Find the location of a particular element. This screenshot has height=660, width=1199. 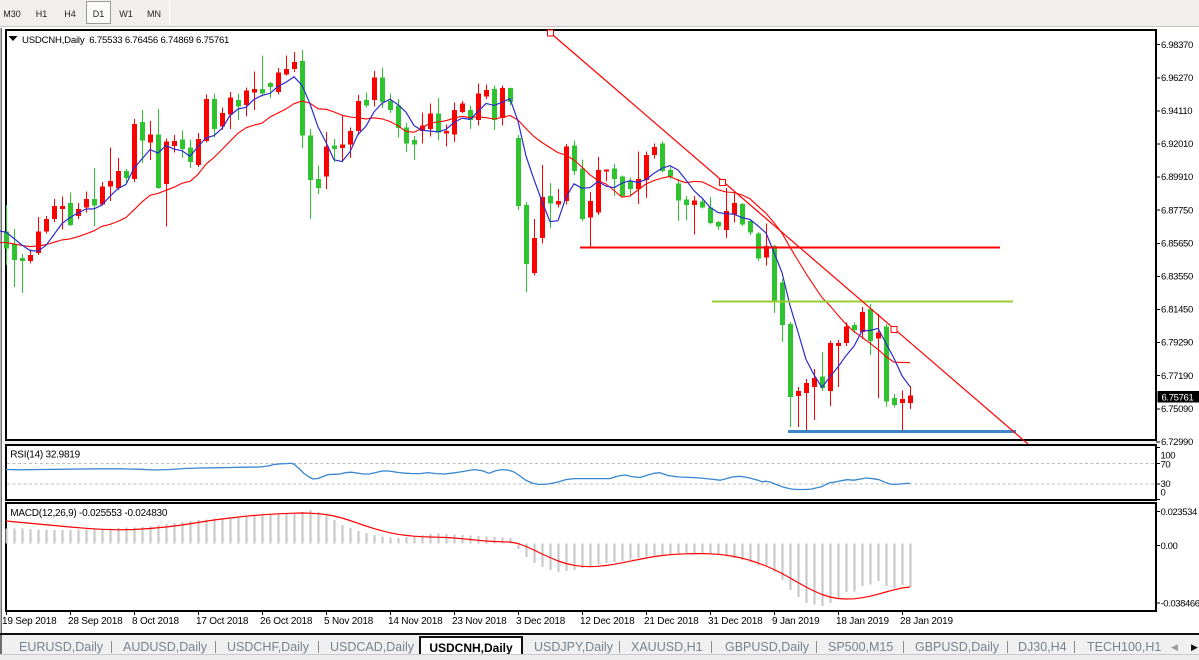

svg-text: 70 is located at coordinates (1166, 465).